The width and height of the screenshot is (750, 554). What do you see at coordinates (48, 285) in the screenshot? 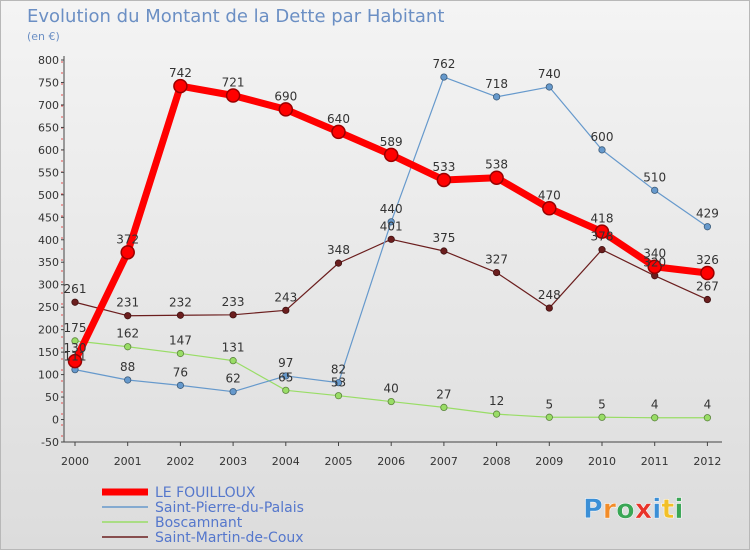
I see `y-tick-label: 300` at bounding box center [48, 285].